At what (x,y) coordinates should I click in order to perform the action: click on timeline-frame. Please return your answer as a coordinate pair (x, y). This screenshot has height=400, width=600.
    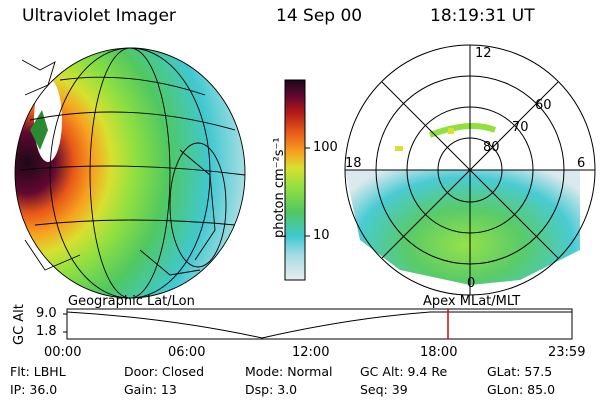
    Looking at the image, I should click on (319, 324).